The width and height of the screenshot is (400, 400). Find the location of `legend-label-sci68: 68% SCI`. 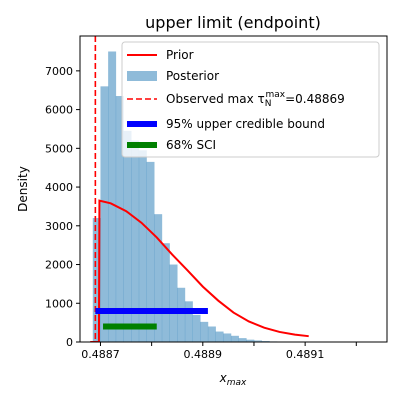

legend-label-sci68: 68% SCI is located at coordinates (191, 145).